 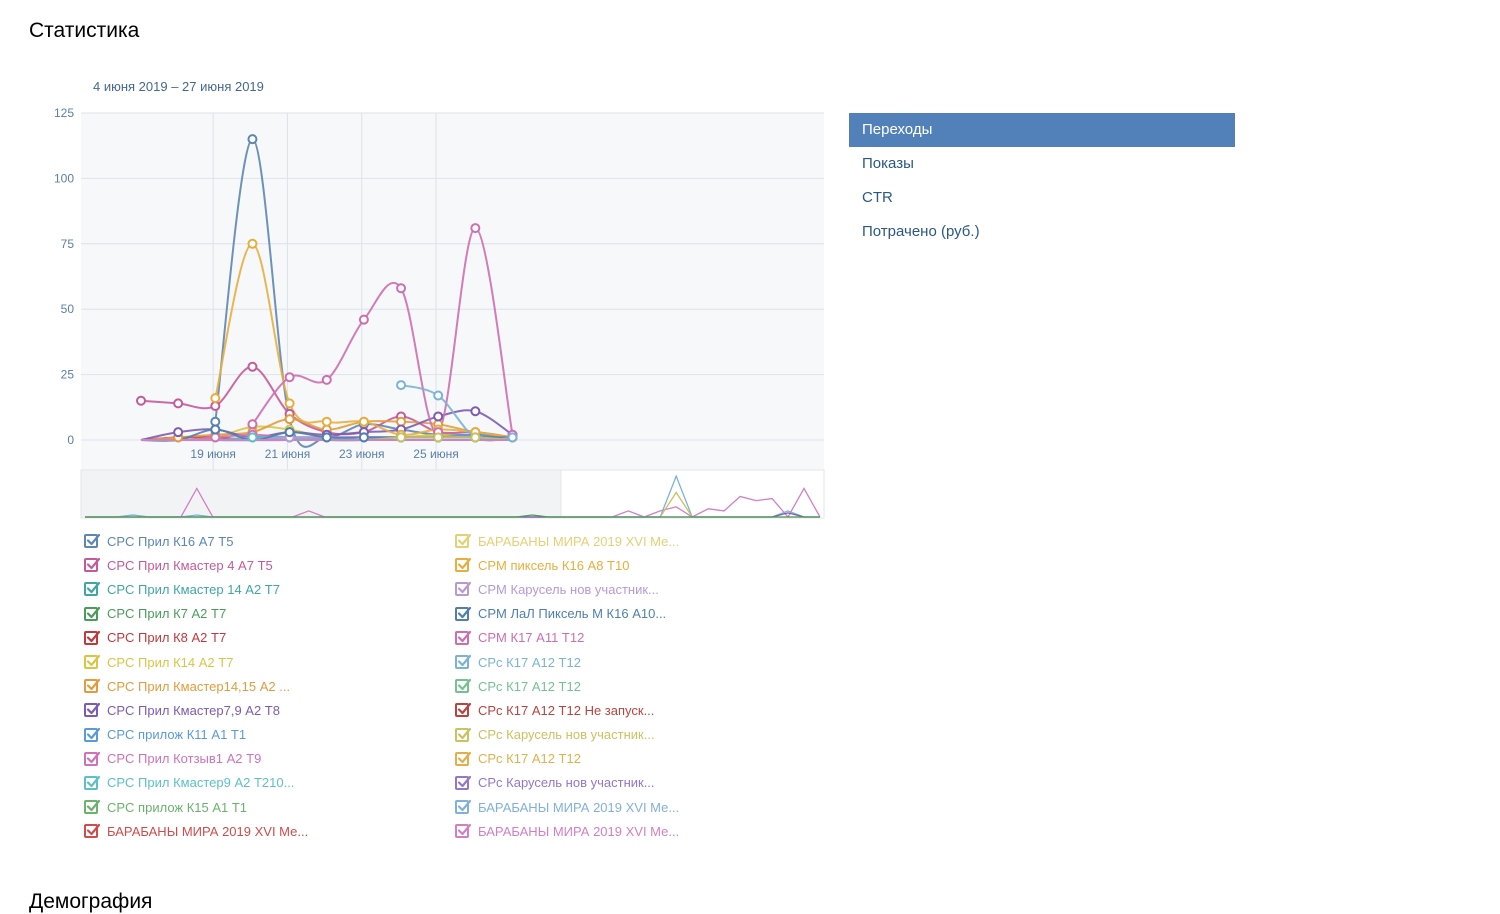 I want to click on metric-tab: Потрачено (руб.), so click(x=921, y=231).